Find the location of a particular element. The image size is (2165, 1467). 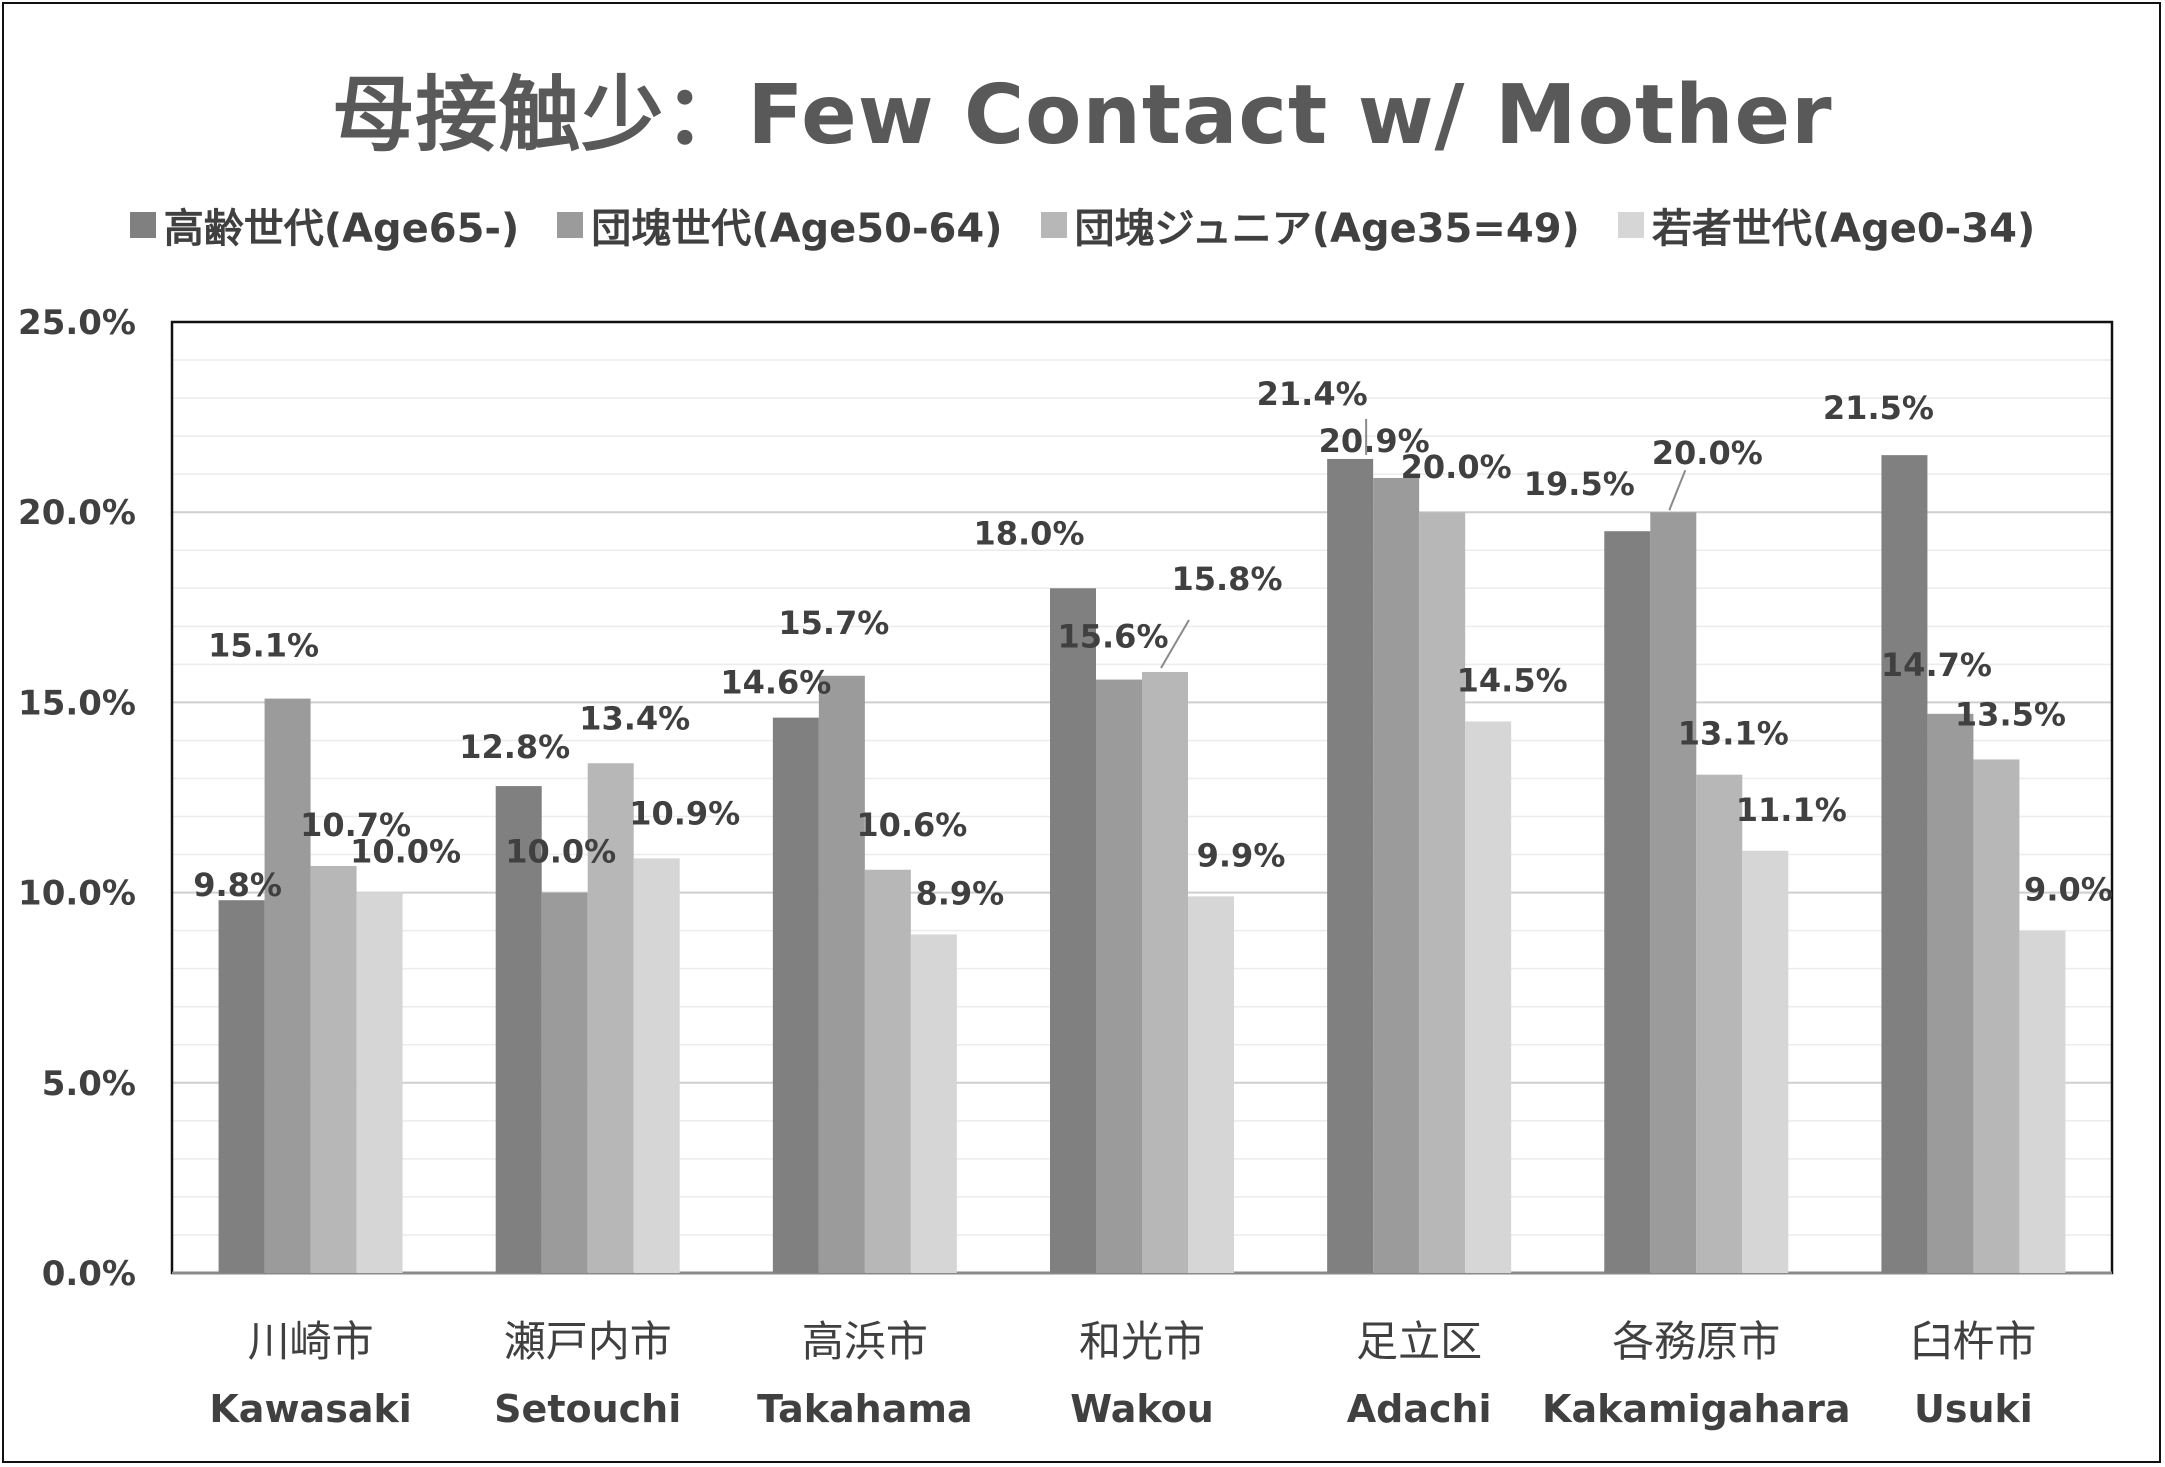

data-label: 13.5% is located at coordinates (2010, 714).